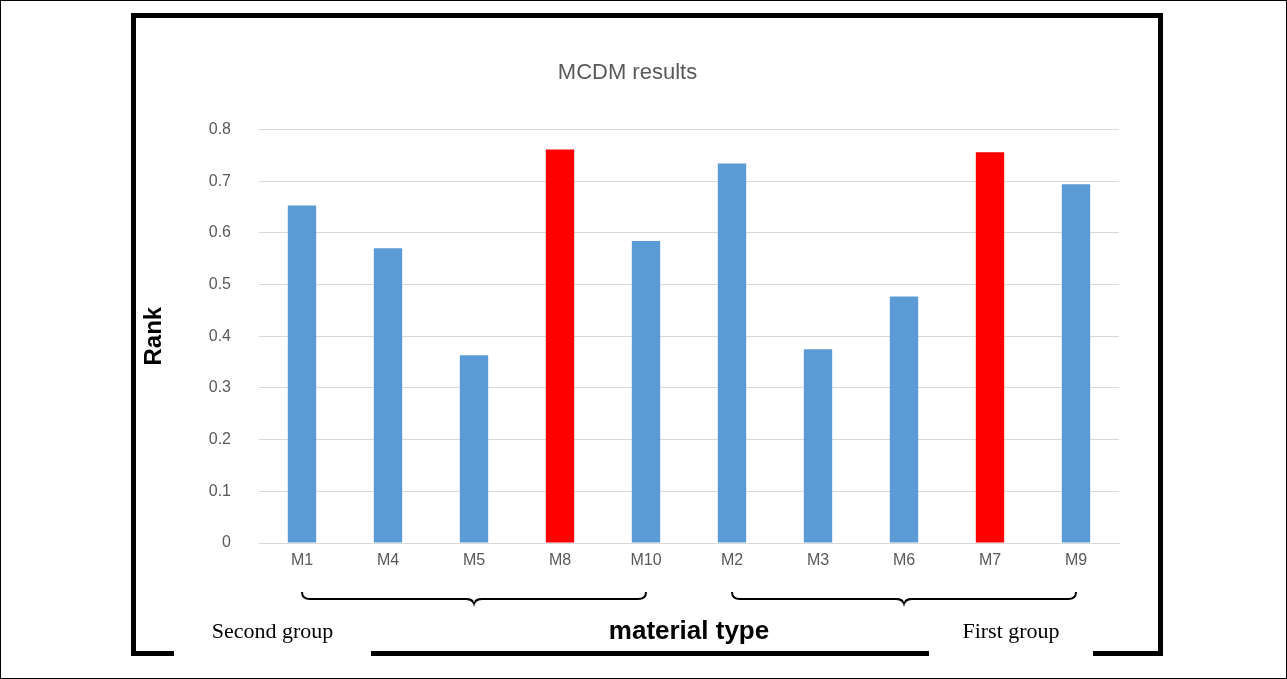  What do you see at coordinates (227, 542) in the screenshot?
I see `y-tick-label: 0` at bounding box center [227, 542].